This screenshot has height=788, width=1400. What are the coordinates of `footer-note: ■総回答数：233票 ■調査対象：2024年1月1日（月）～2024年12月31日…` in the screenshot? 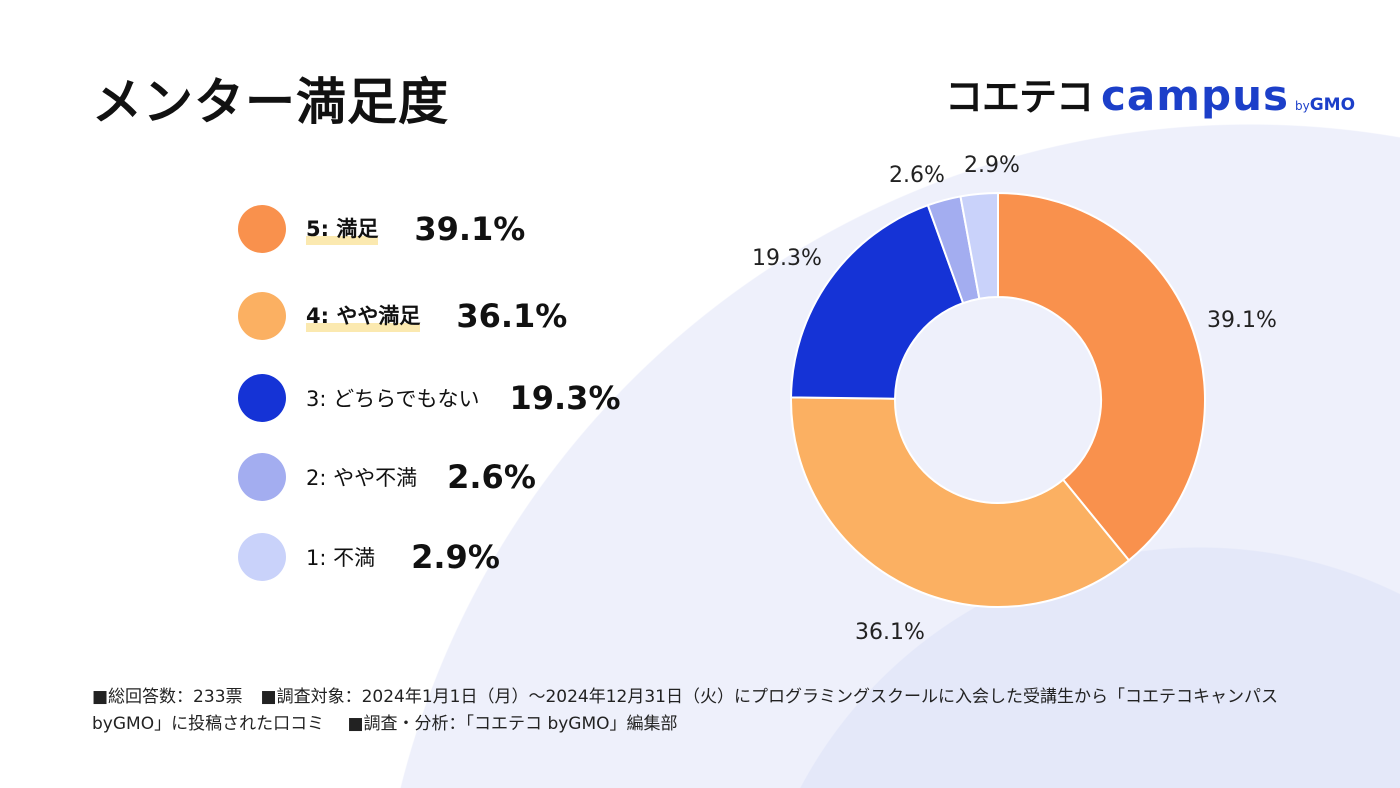 It's located at (699, 711).